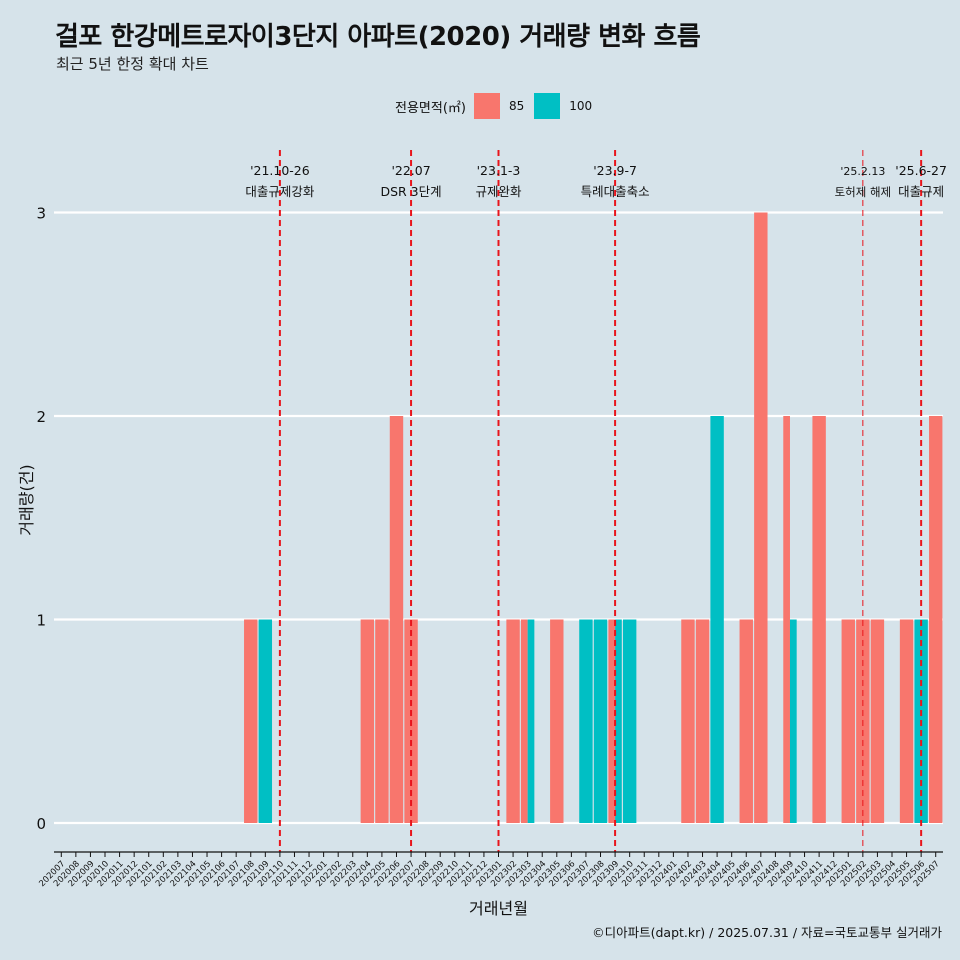 The width and height of the screenshot is (960, 960). Describe the element at coordinates (563, 106) in the screenshot. I see `legend-item-100: 100` at that location.